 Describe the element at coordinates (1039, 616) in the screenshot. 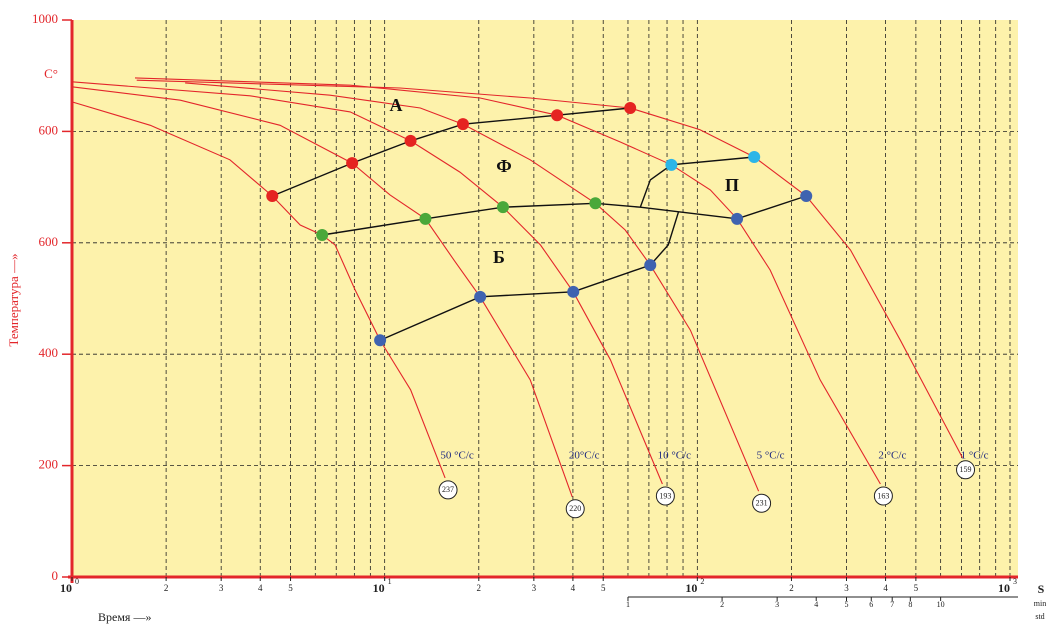

I see `x2-note: std` at that location.